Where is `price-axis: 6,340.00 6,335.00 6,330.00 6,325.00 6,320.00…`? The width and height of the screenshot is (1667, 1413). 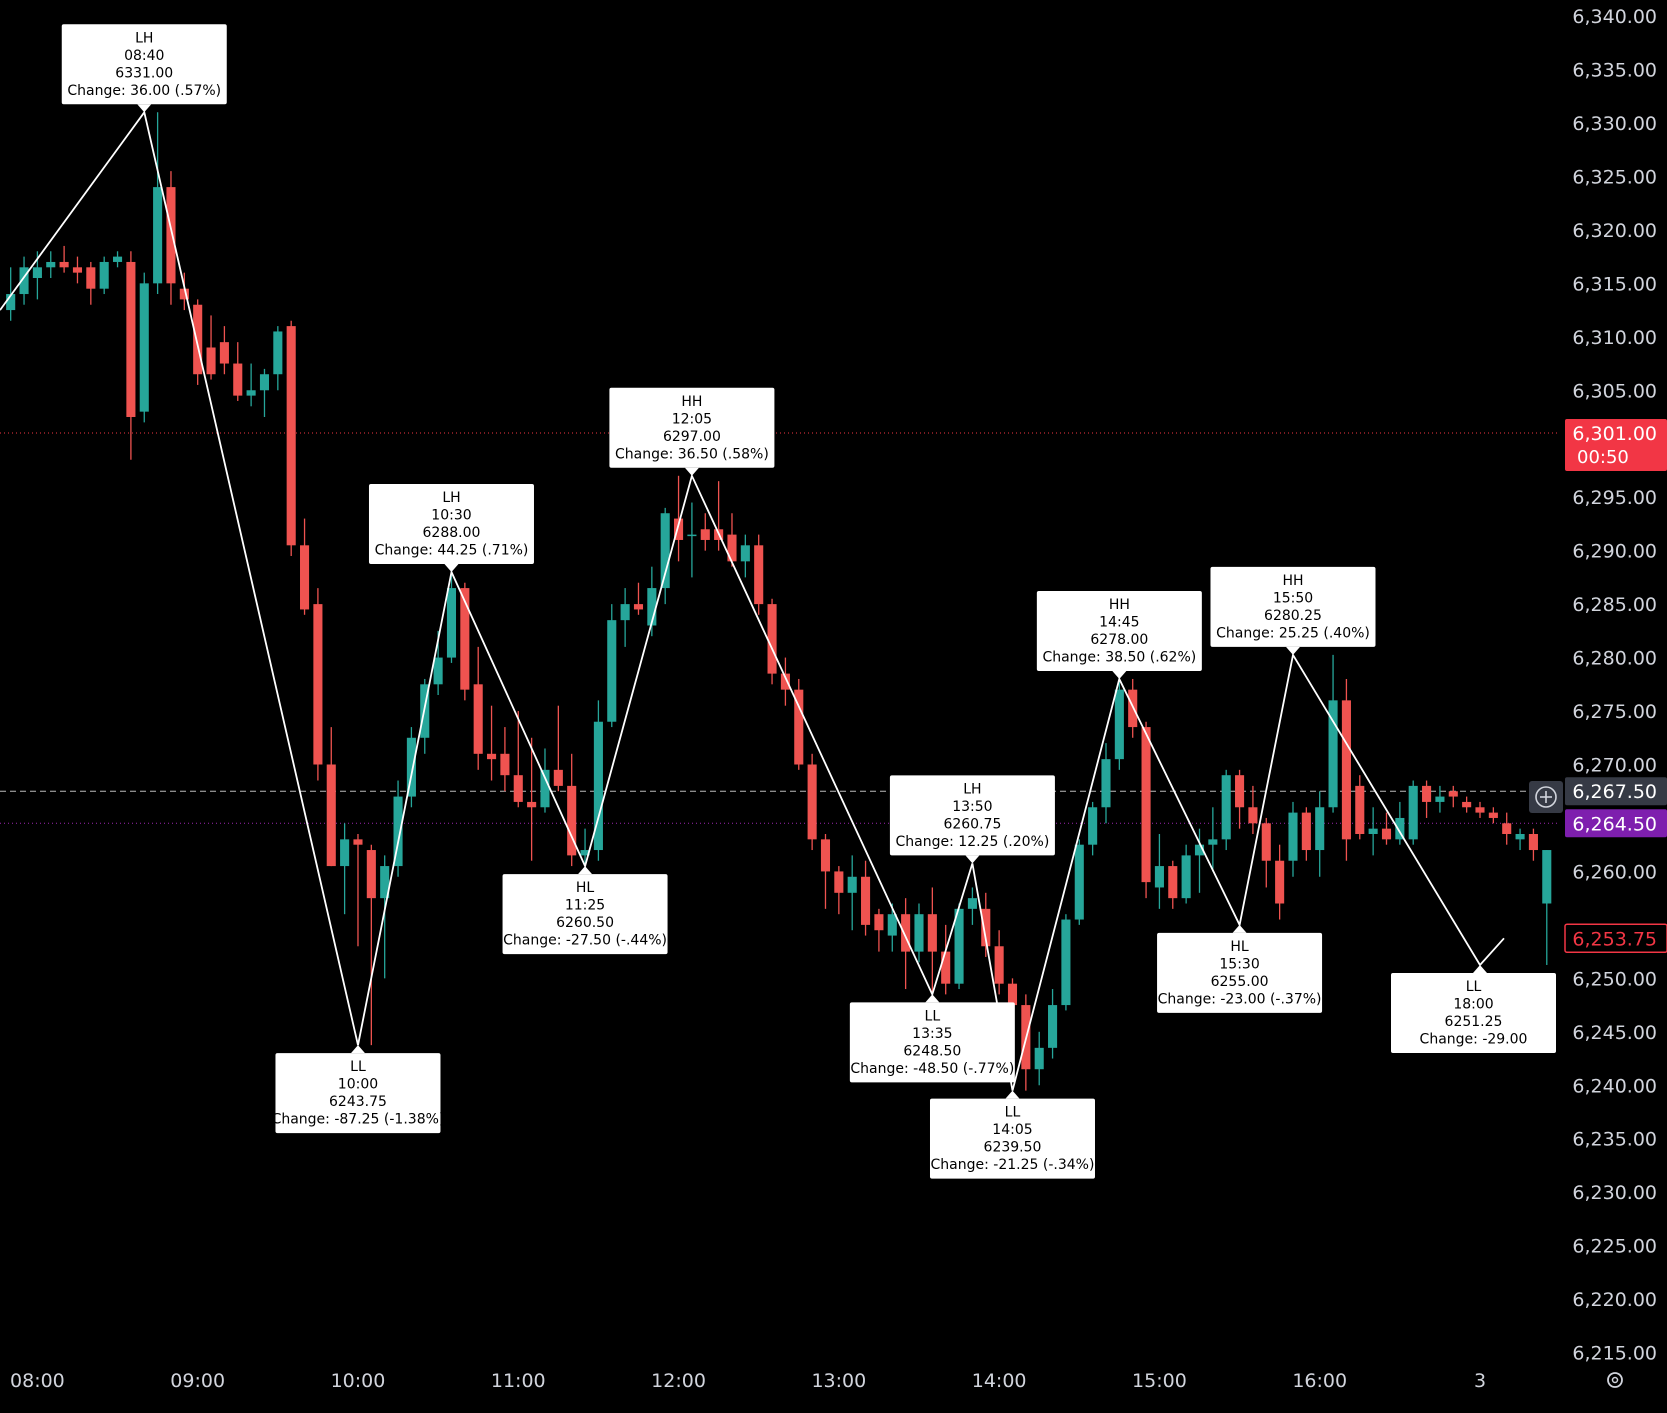
price-axis: 6,340.00 6,335.00 6,330.00 6,325.00 6,320.00… is located at coordinates (1614, 685).